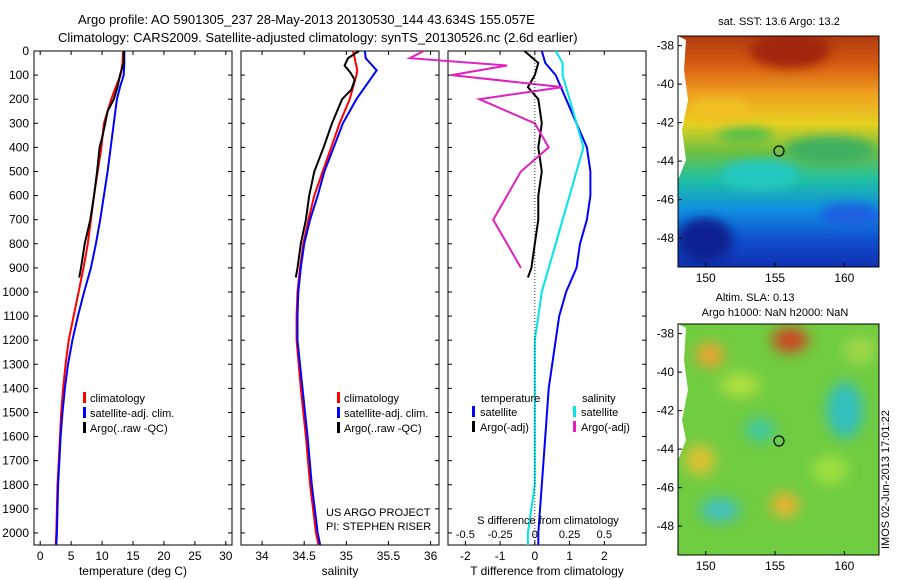  What do you see at coordinates (226, 556) in the screenshot?
I see `x-tick-label: 30` at bounding box center [226, 556].